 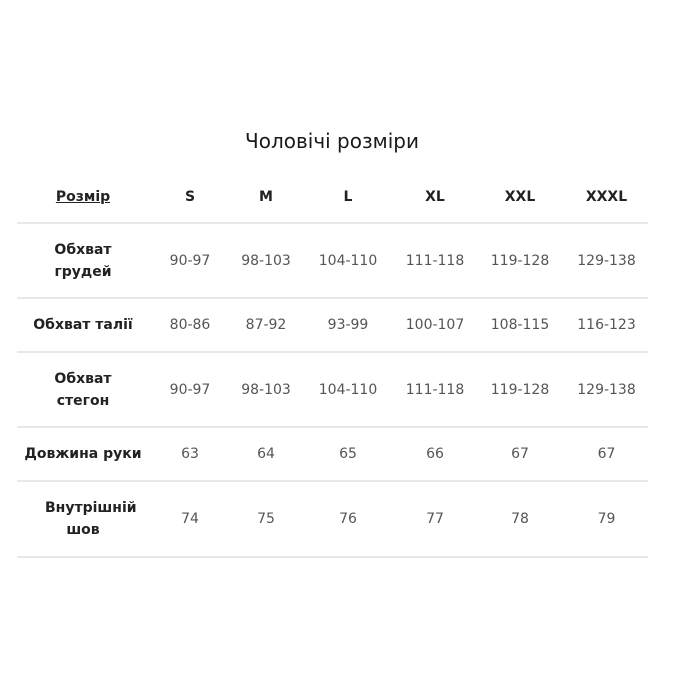 I want to click on size-column-header: S, so click(x=190, y=197).